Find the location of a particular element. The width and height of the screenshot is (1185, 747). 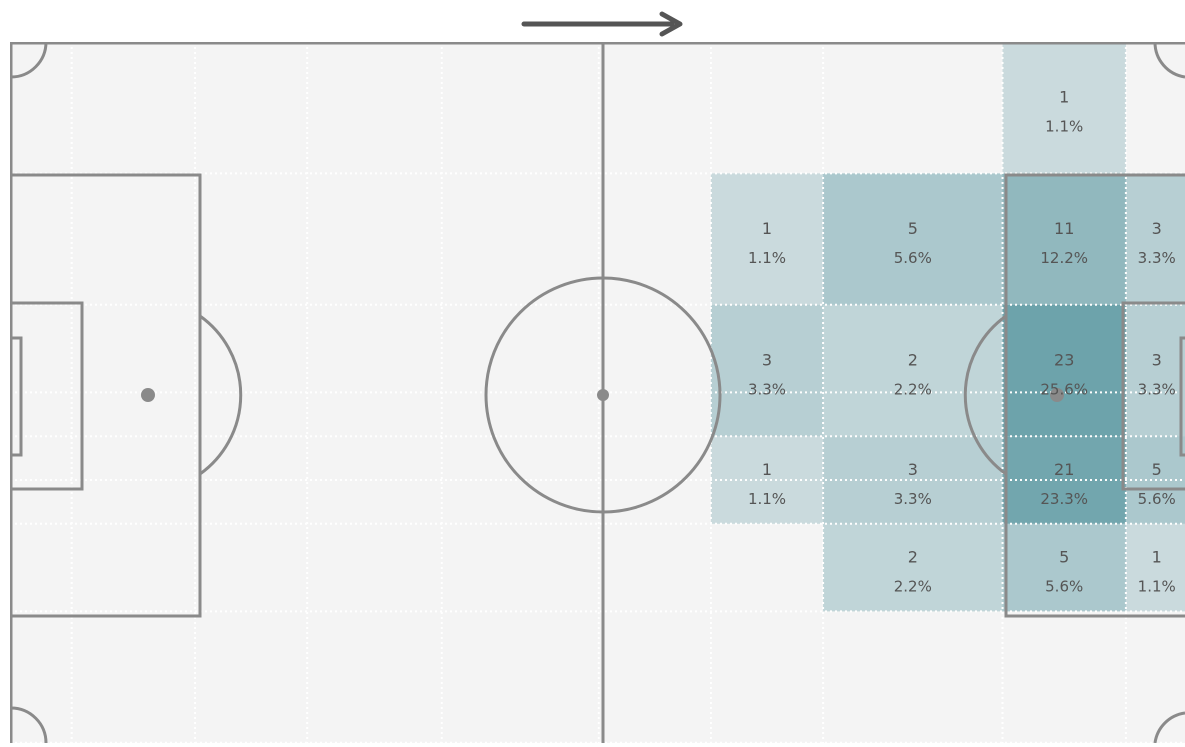

cell-percent-label: 25.6% is located at coordinates (1064, 390).